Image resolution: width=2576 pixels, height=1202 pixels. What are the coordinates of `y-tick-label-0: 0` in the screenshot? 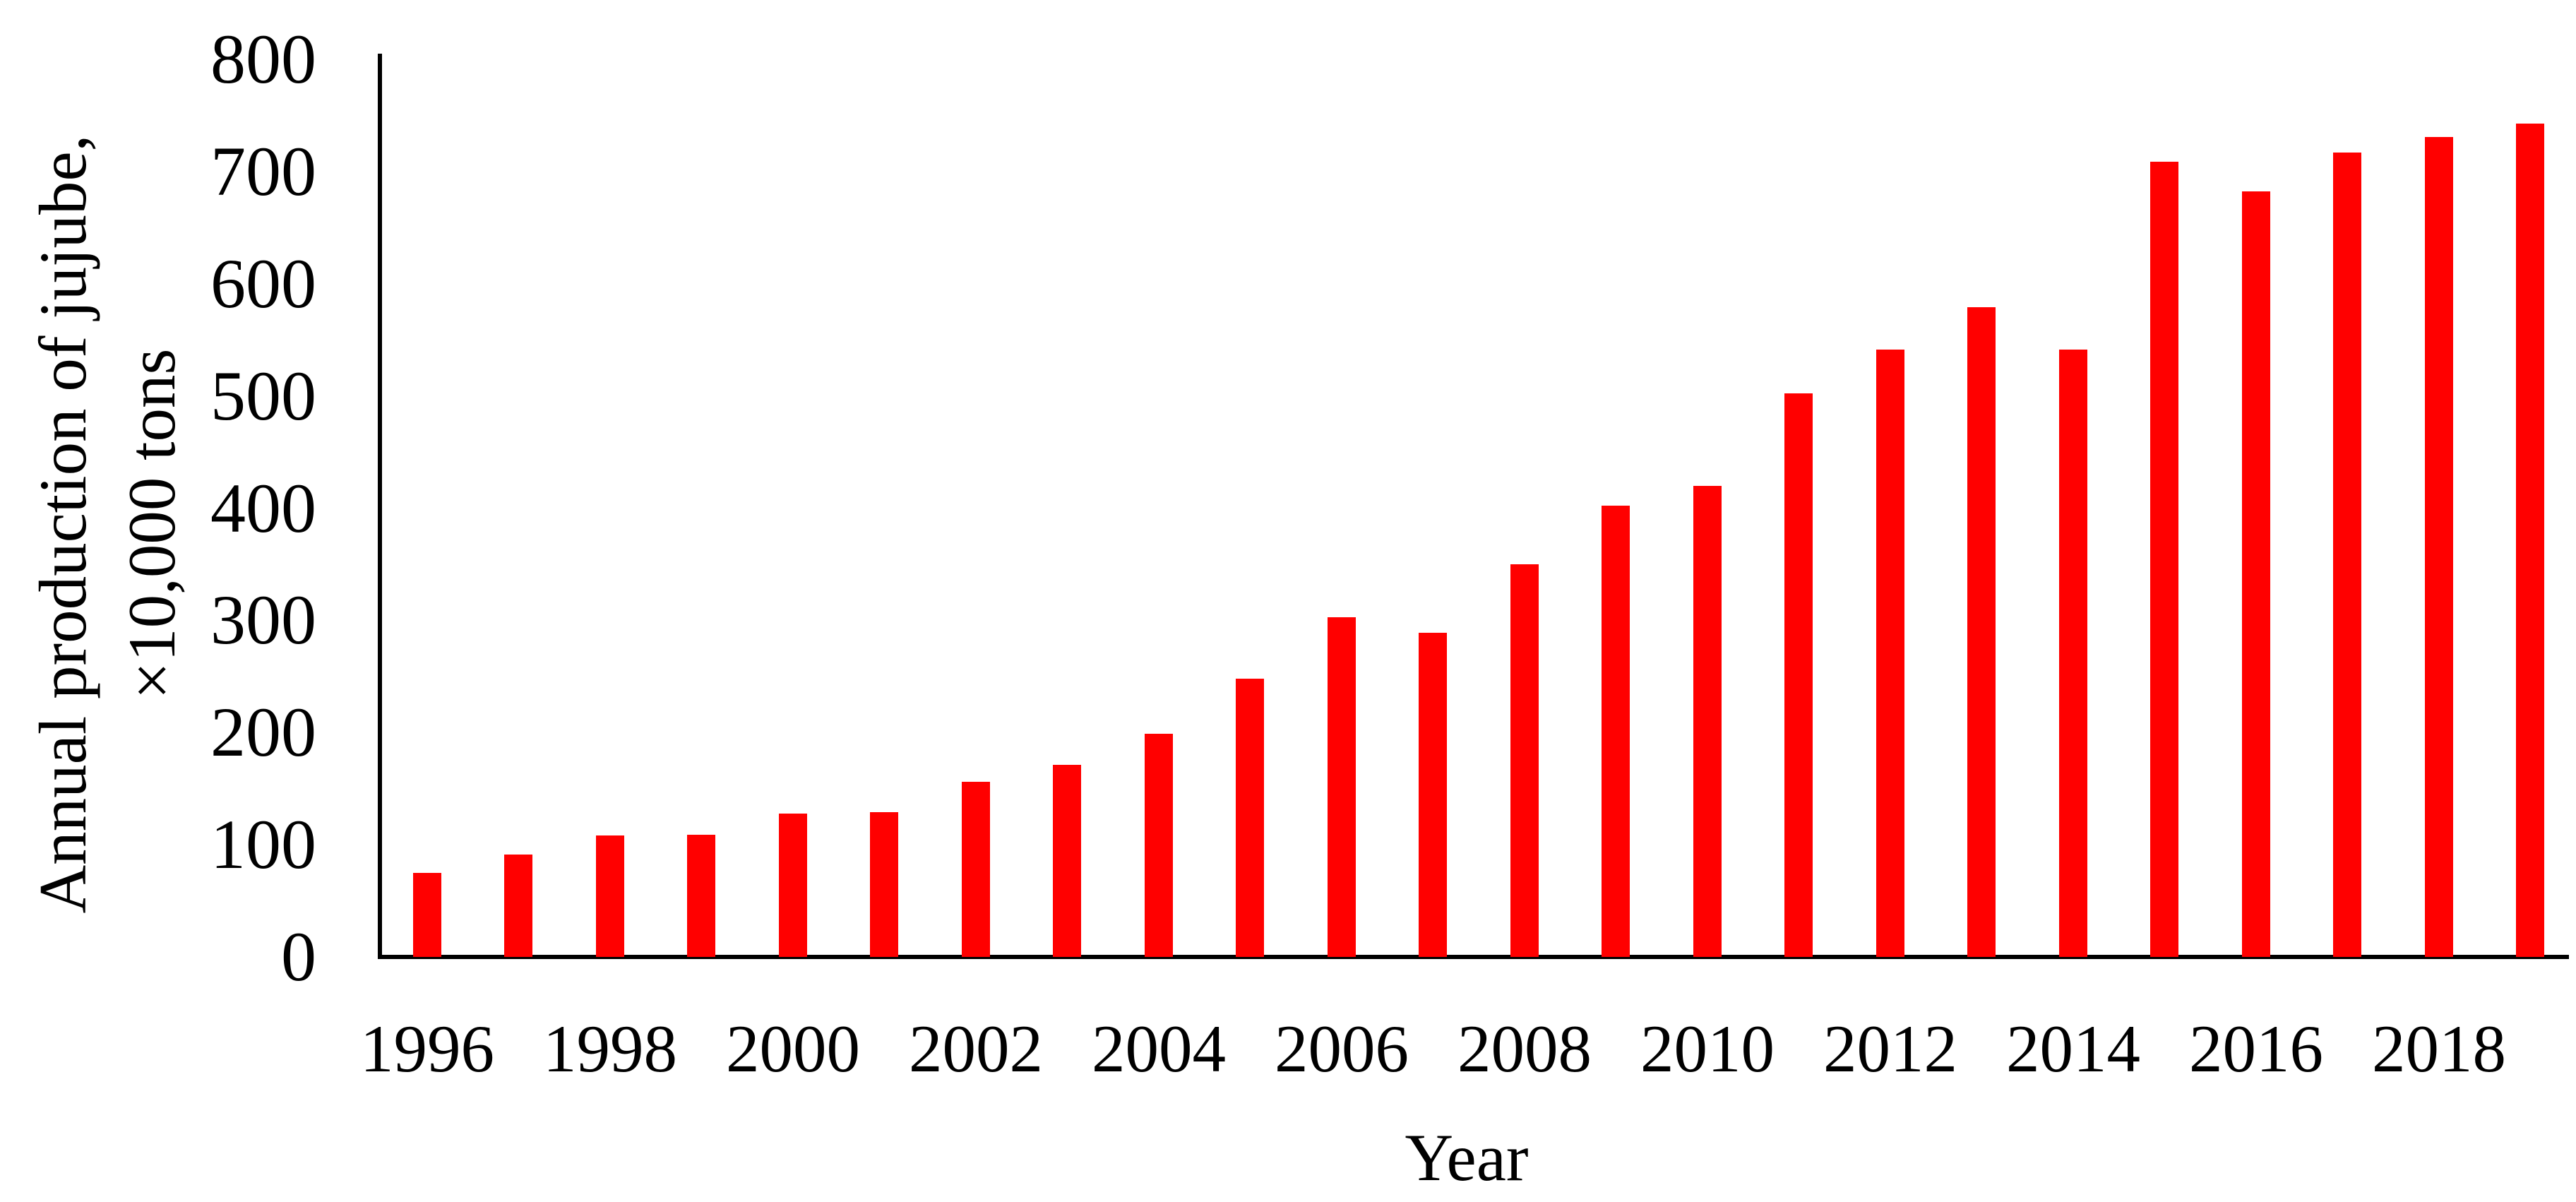 It's located at (298, 957).